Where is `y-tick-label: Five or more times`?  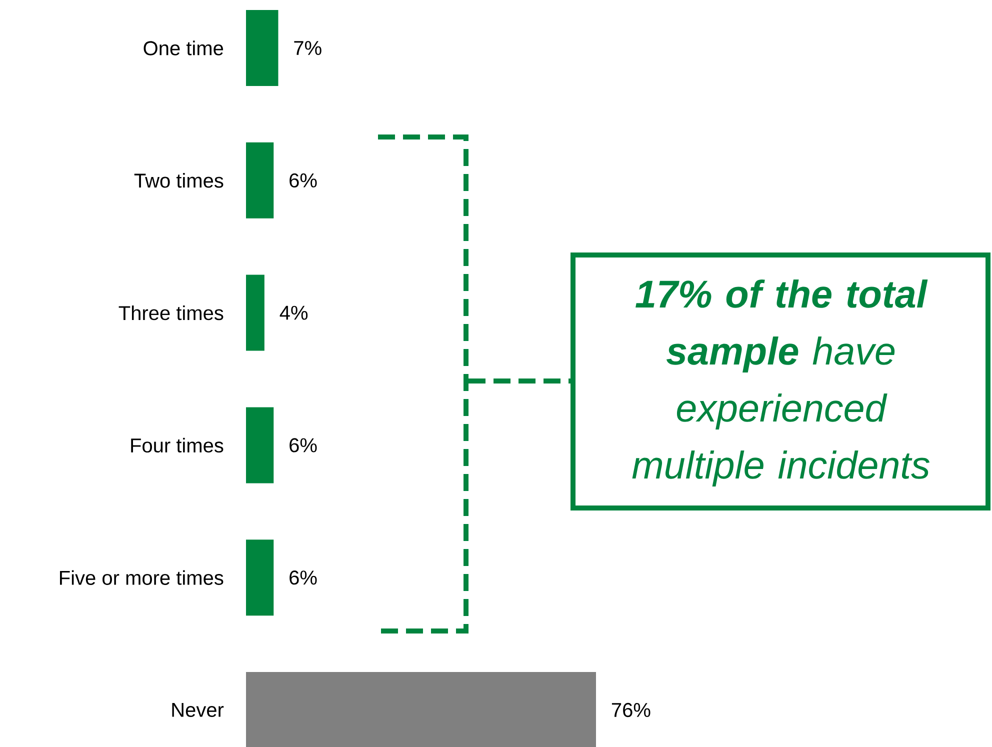
y-tick-label: Five or more times is located at coordinates (142, 577).